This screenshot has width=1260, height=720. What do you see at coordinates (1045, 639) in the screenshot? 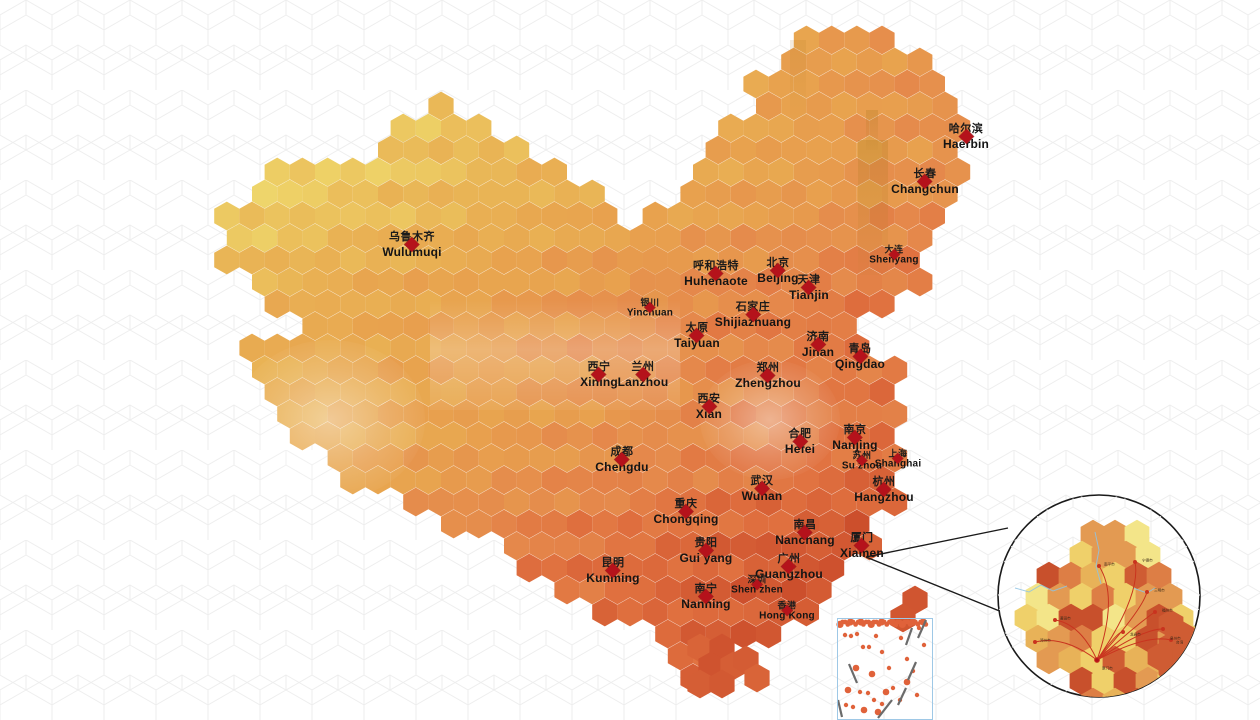
I see `inset-city-label: 漳州市` at bounding box center [1045, 639].